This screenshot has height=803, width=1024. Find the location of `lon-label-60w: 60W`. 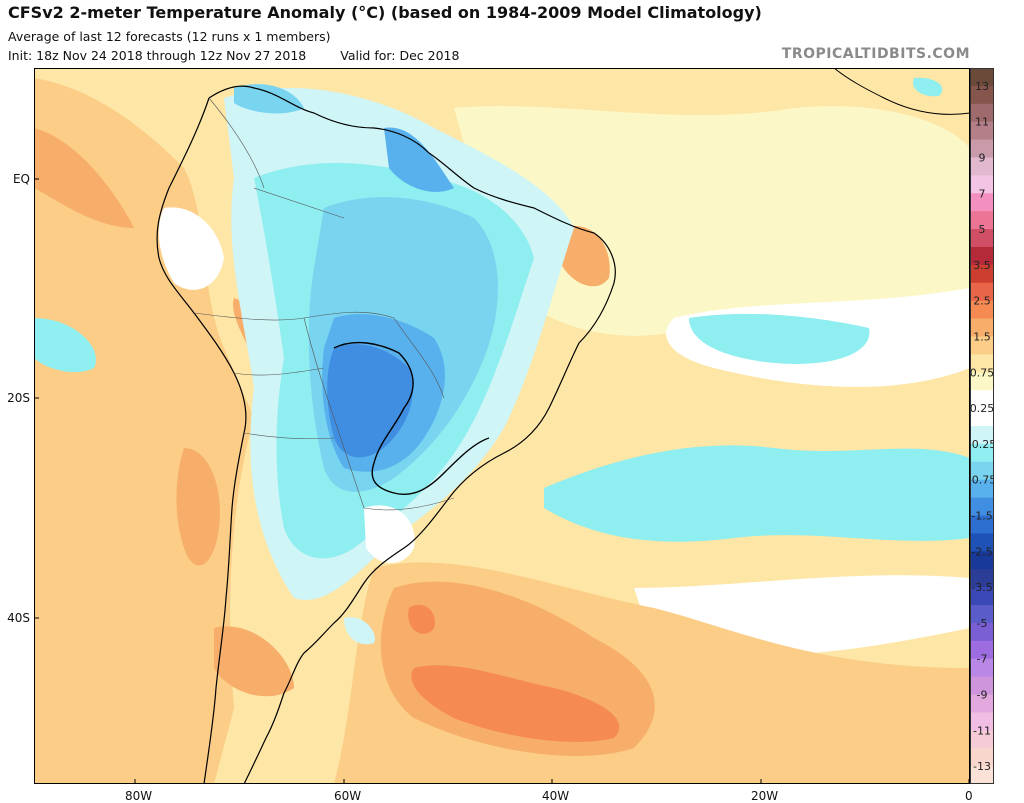

lon-label-60w: 60W is located at coordinates (348, 796).